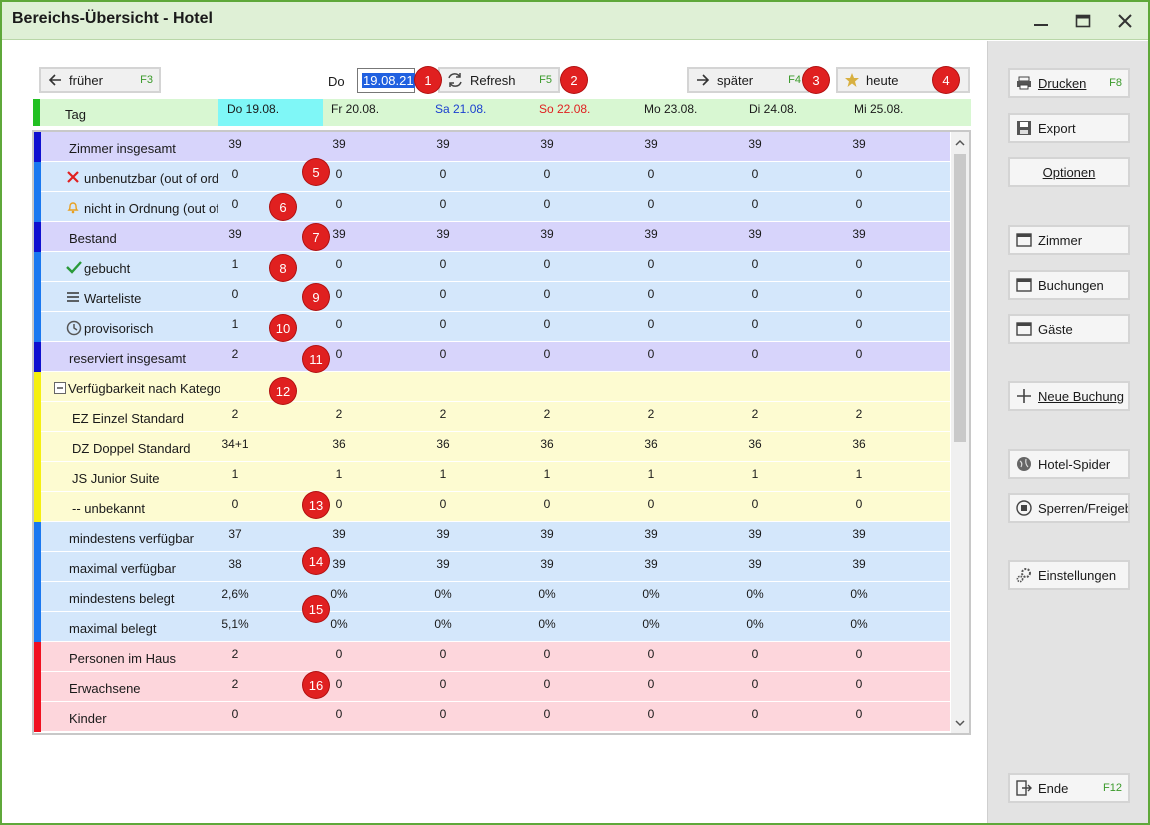 The height and width of the screenshot is (825, 1150). What do you see at coordinates (492, 537) in the screenshot?
I see `table-row: mindestens verfügbar 37 39 39 39 39 39 39` at bounding box center [492, 537].